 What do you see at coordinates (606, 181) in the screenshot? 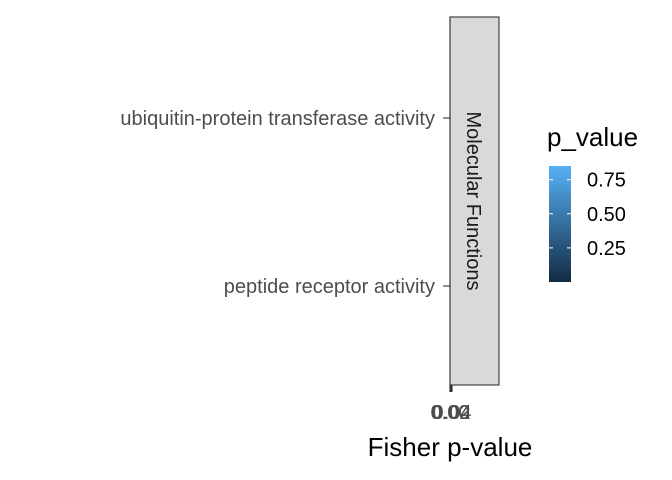
I see `legend-break-label: 0.75` at bounding box center [606, 181].